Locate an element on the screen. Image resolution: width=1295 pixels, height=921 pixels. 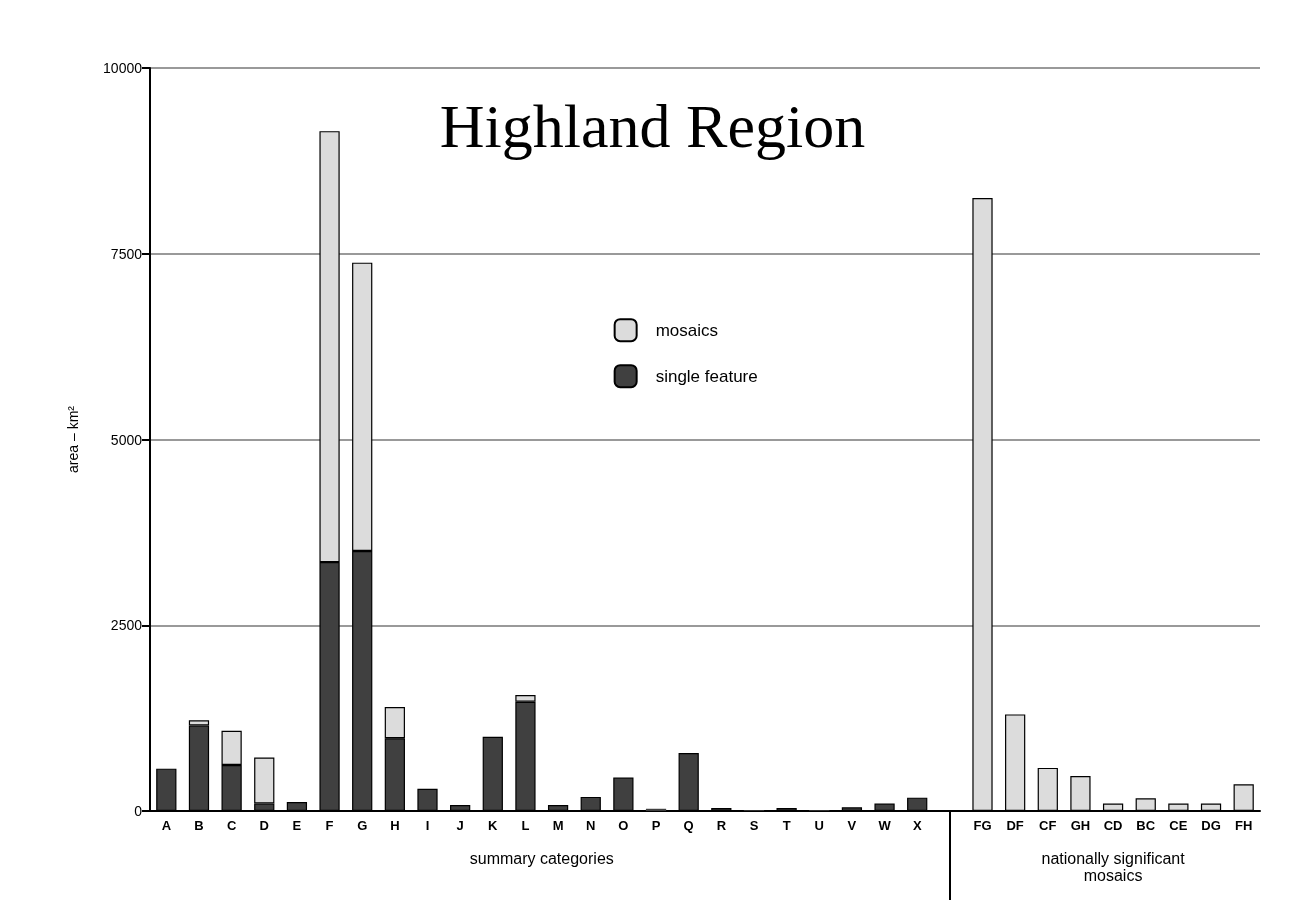
y-tick-label: 7500 is located at coordinates (126, 253).